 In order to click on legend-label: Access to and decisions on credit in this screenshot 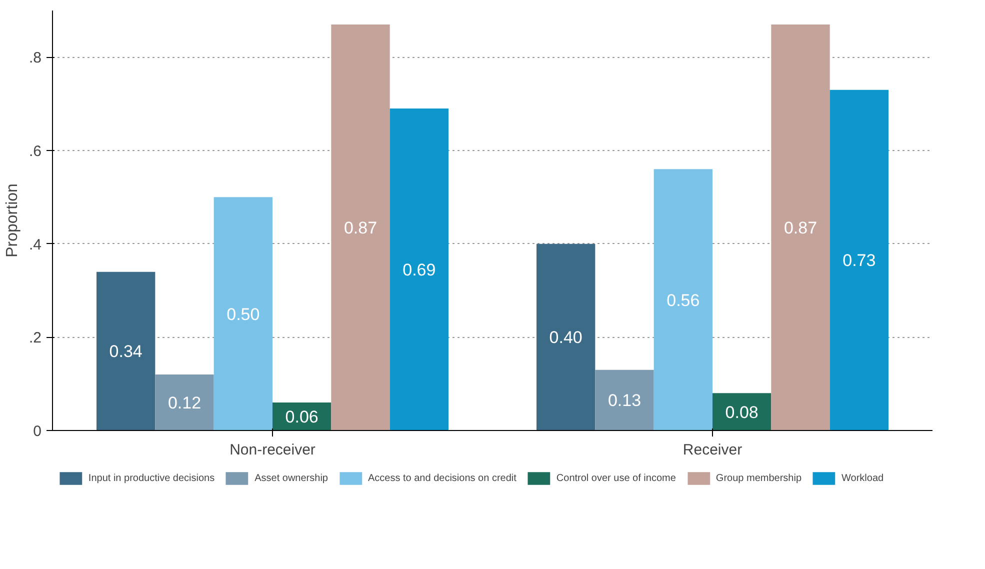, I will do `click(442, 478)`.